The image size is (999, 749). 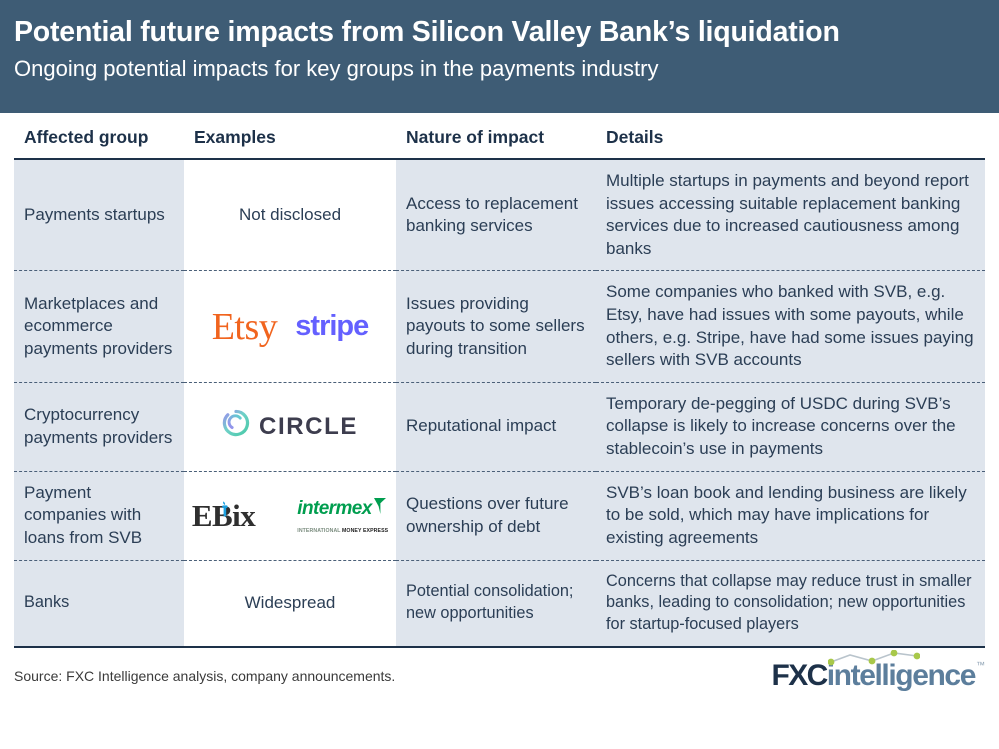 I want to click on circle-logo: CIRCLE, so click(x=290, y=426).